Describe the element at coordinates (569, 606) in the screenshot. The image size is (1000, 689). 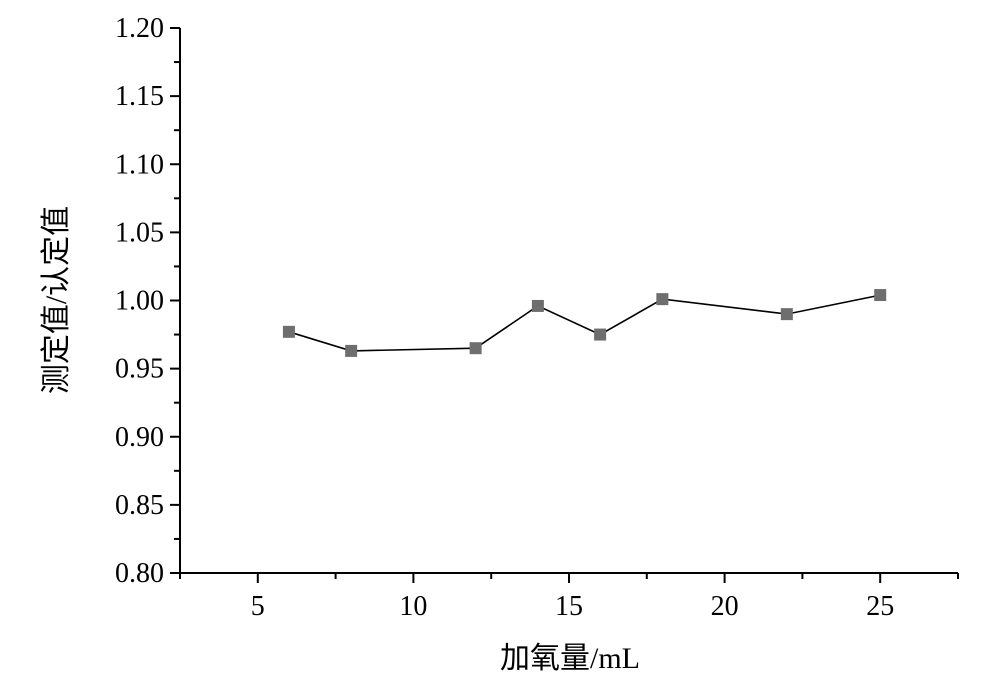
I see `x-tick-label: 15` at that location.